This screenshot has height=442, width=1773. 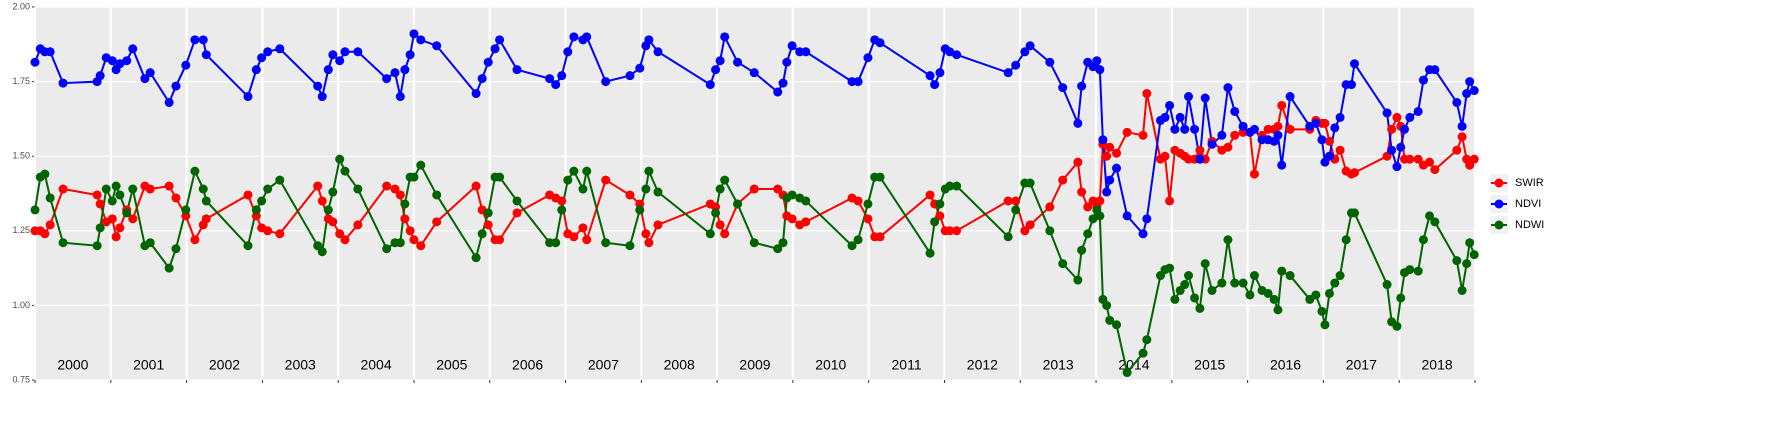 What do you see at coordinates (1499, 204) in the screenshot?
I see `legend-dot` at bounding box center [1499, 204].